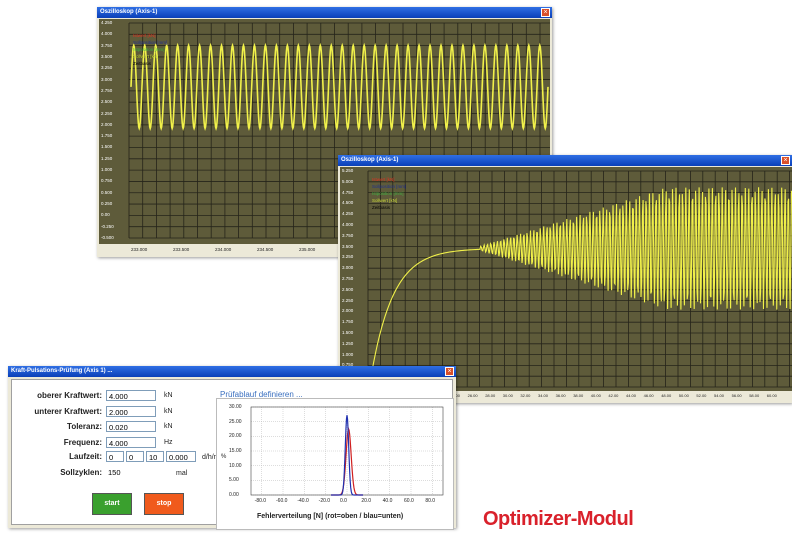 The height and width of the screenshot is (534, 792). I want to click on x-tick-label: 60.00, so click(771, 395).